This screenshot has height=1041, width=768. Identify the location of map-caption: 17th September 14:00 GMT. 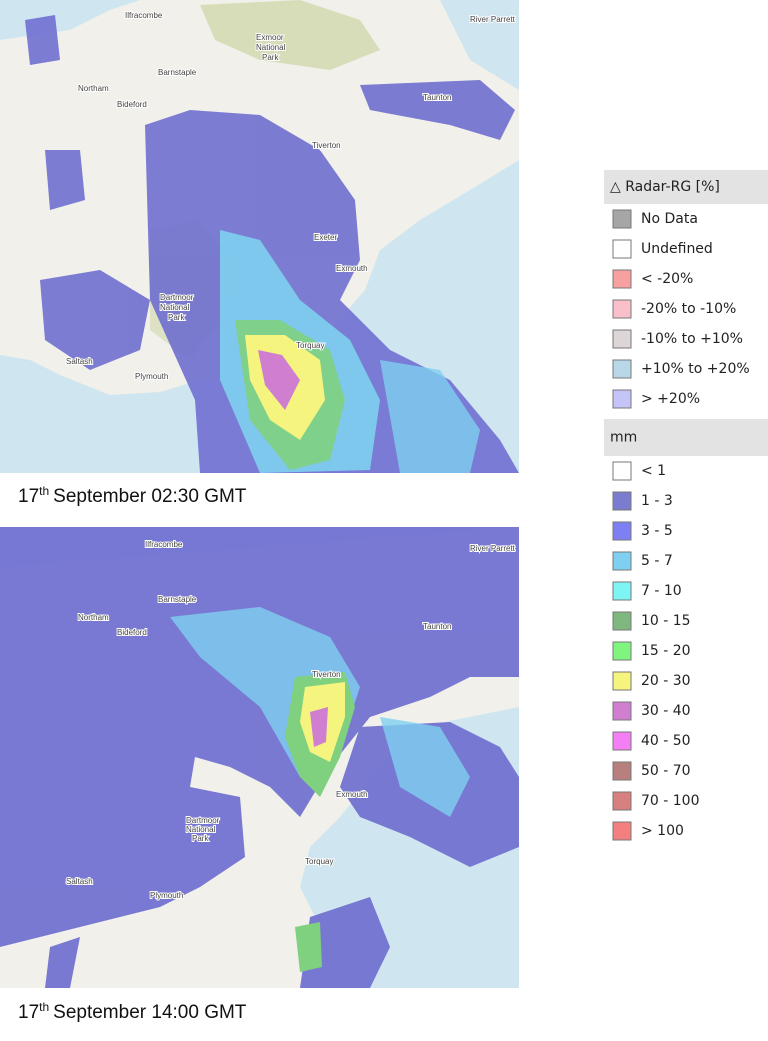
(132, 1011).